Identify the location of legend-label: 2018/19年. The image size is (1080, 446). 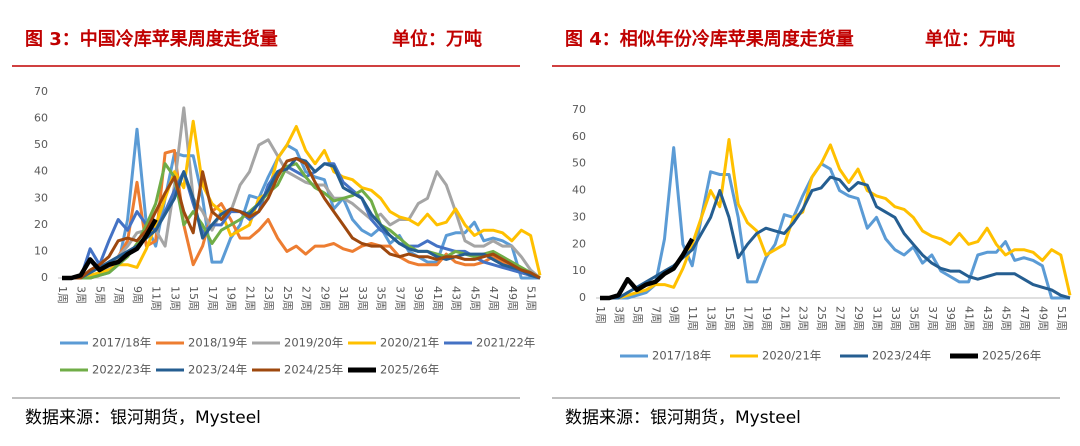
(217, 343).